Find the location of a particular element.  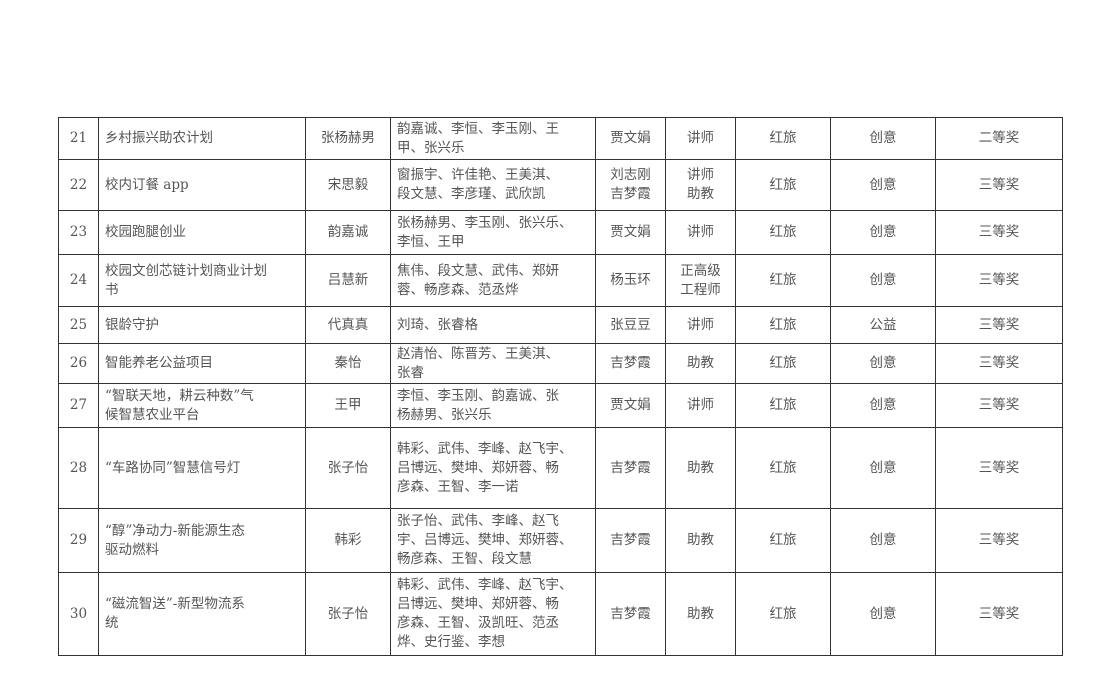

row-number-cell: 30 is located at coordinates (78, 614).